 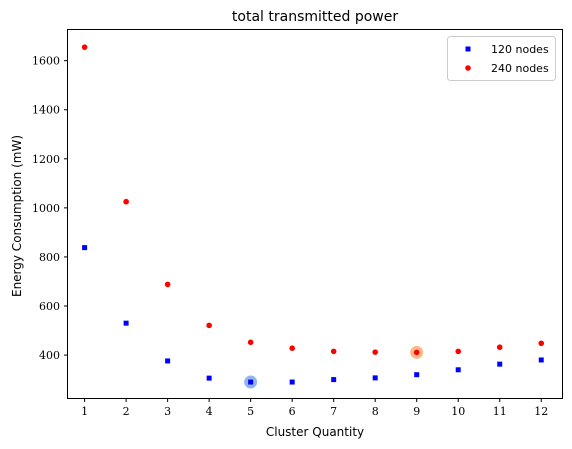 I want to click on y-tick-label: 1200, so click(x=46, y=159).